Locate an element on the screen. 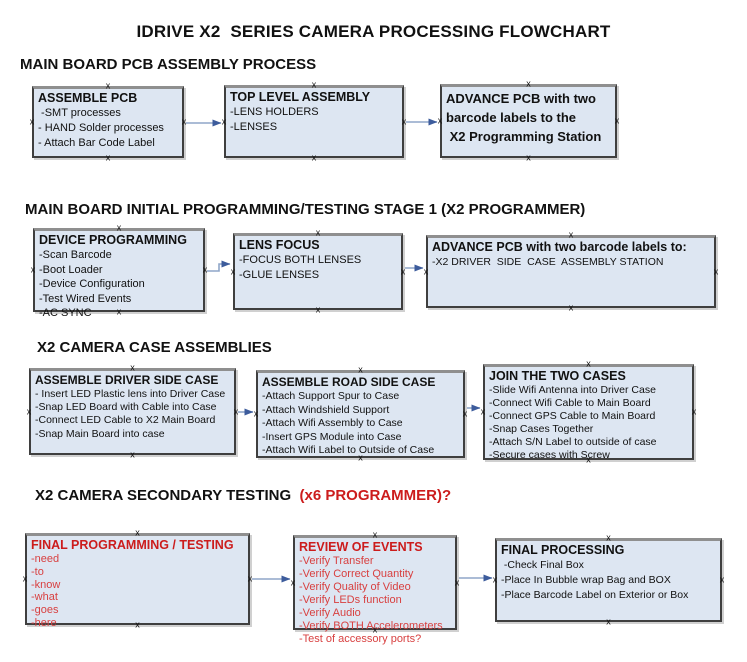  box-item: -AC SYNC is located at coordinates (65, 313).